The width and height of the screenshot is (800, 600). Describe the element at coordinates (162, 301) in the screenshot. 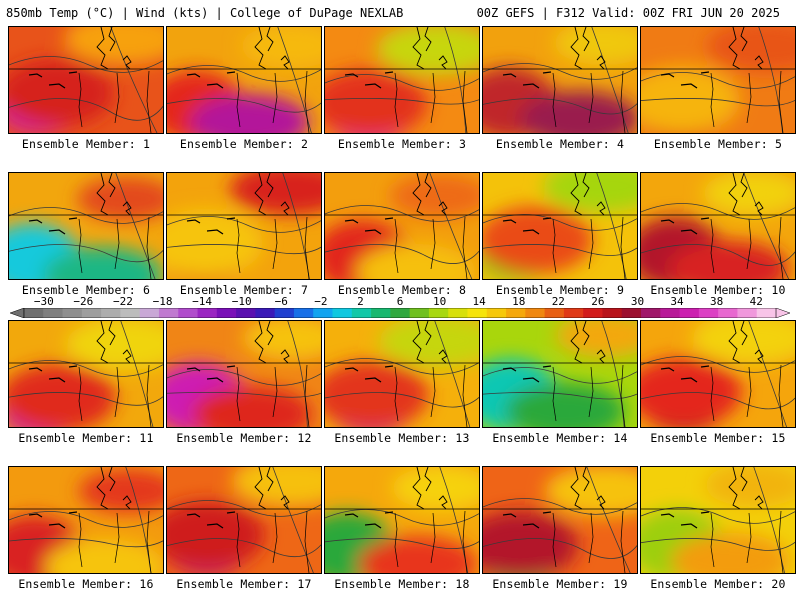

I see `colorbar-tick-label: −18` at that location.